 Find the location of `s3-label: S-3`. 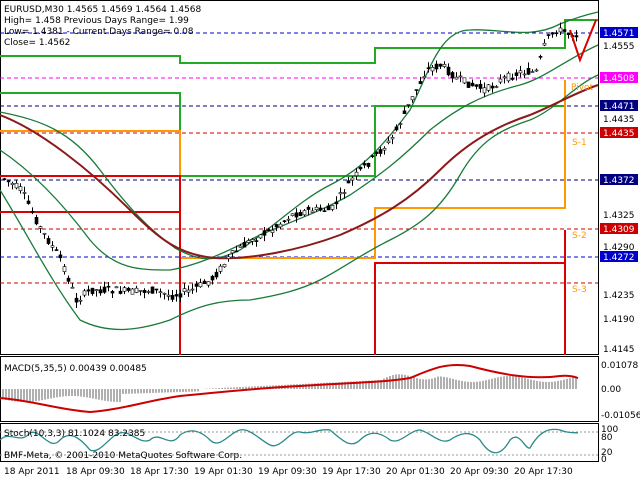

s3-label: S-3 is located at coordinates (579, 290).